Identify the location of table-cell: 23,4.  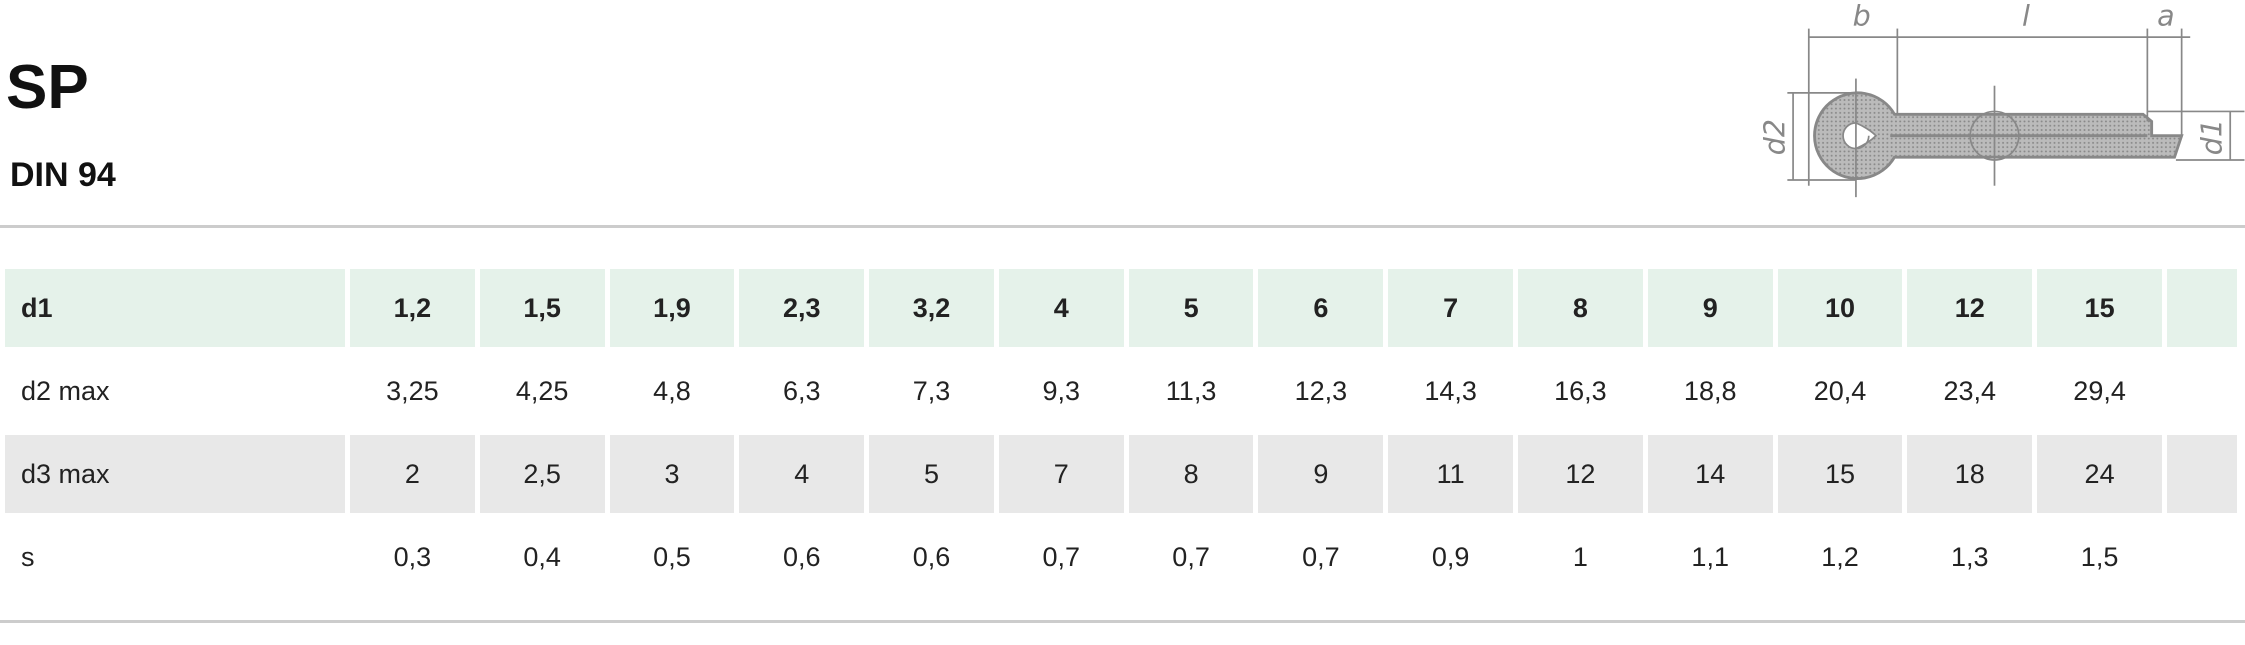
(1970, 390).